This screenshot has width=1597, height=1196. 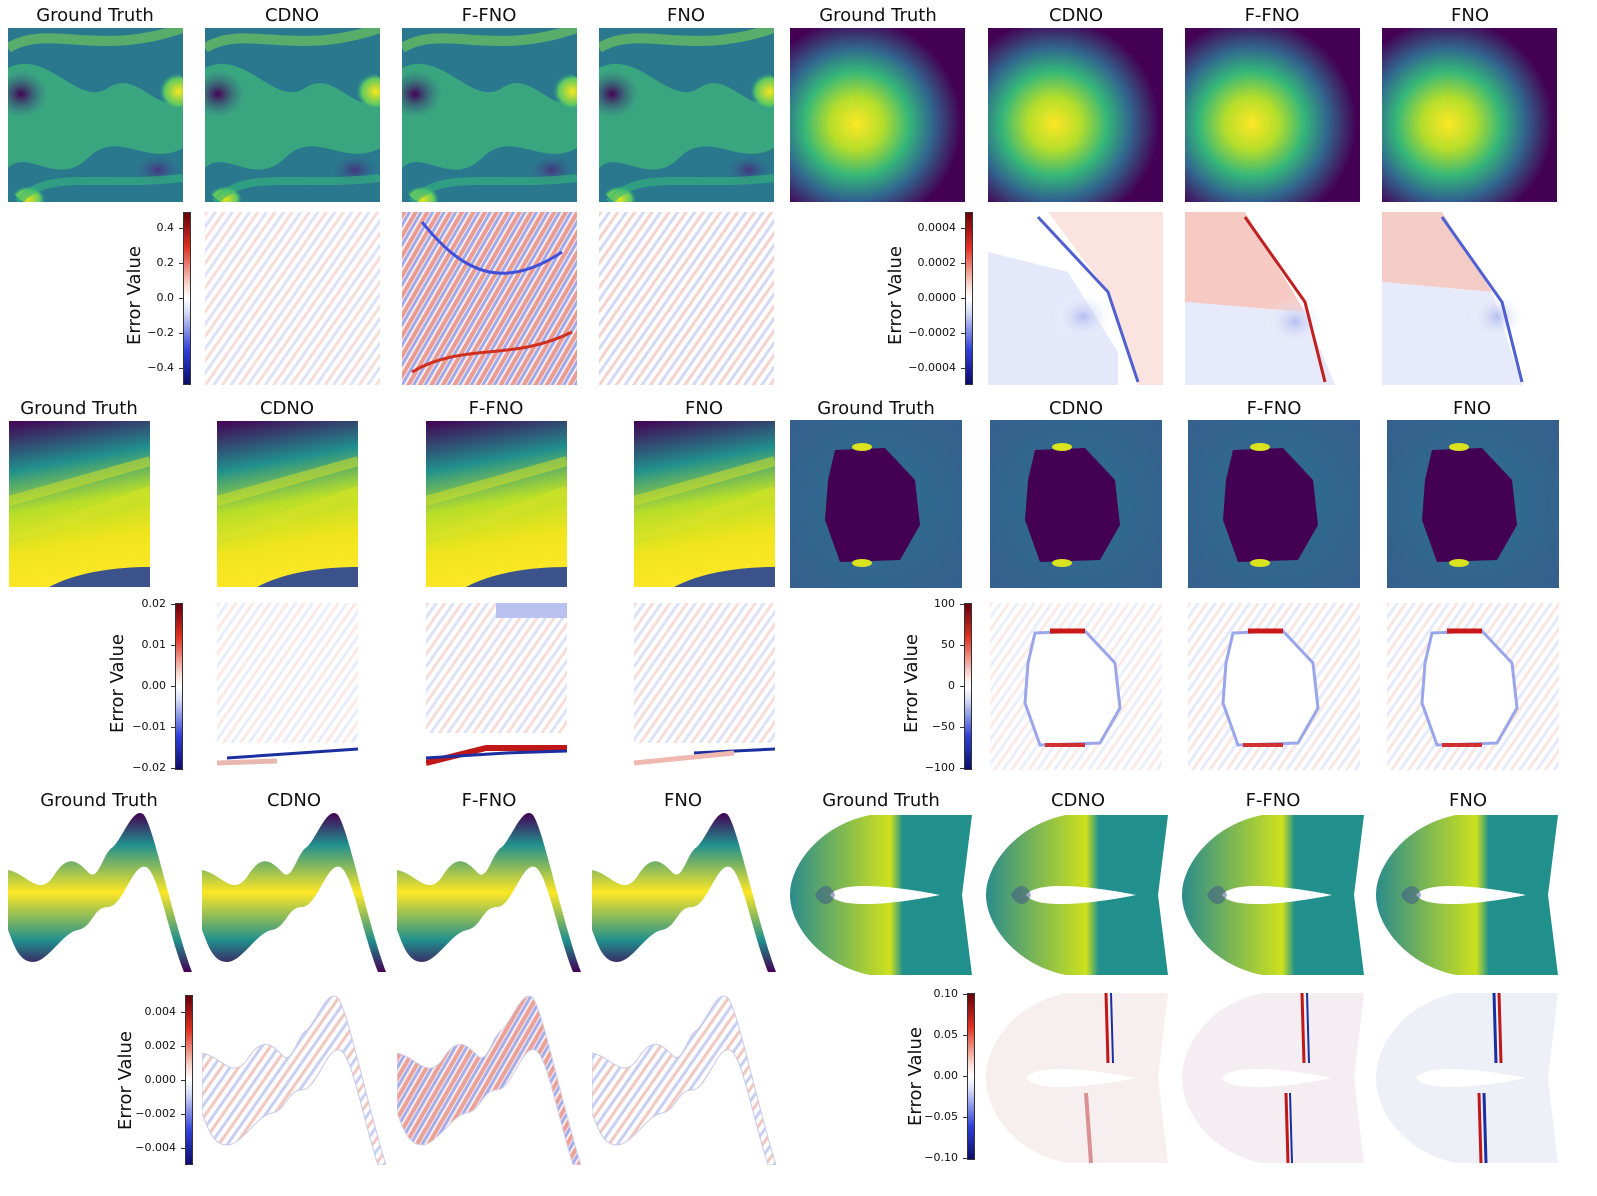 I want to click on tick: −0.002, so click(x=152, y=1114).